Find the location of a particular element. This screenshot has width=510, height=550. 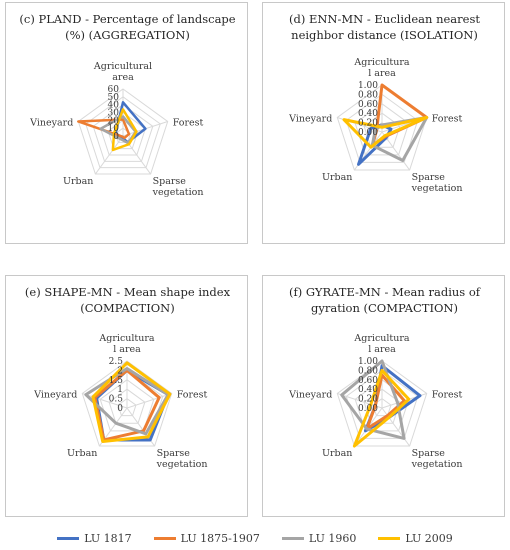

tick-label: 1 is located at coordinates (120, 390).